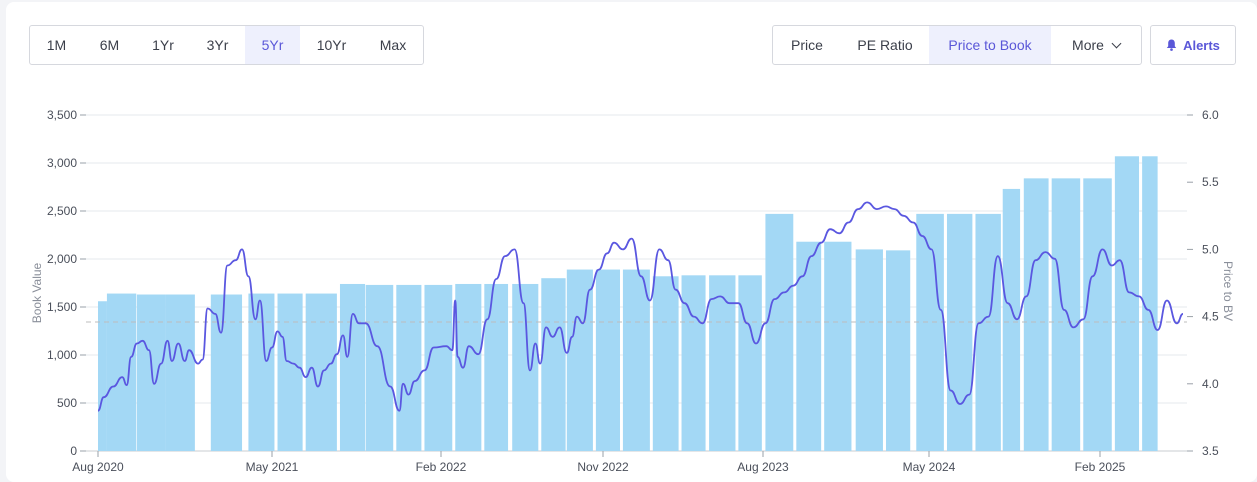  Describe the element at coordinates (98, 467) in the screenshot. I see `x-tick-label: Aug 2020` at that location.